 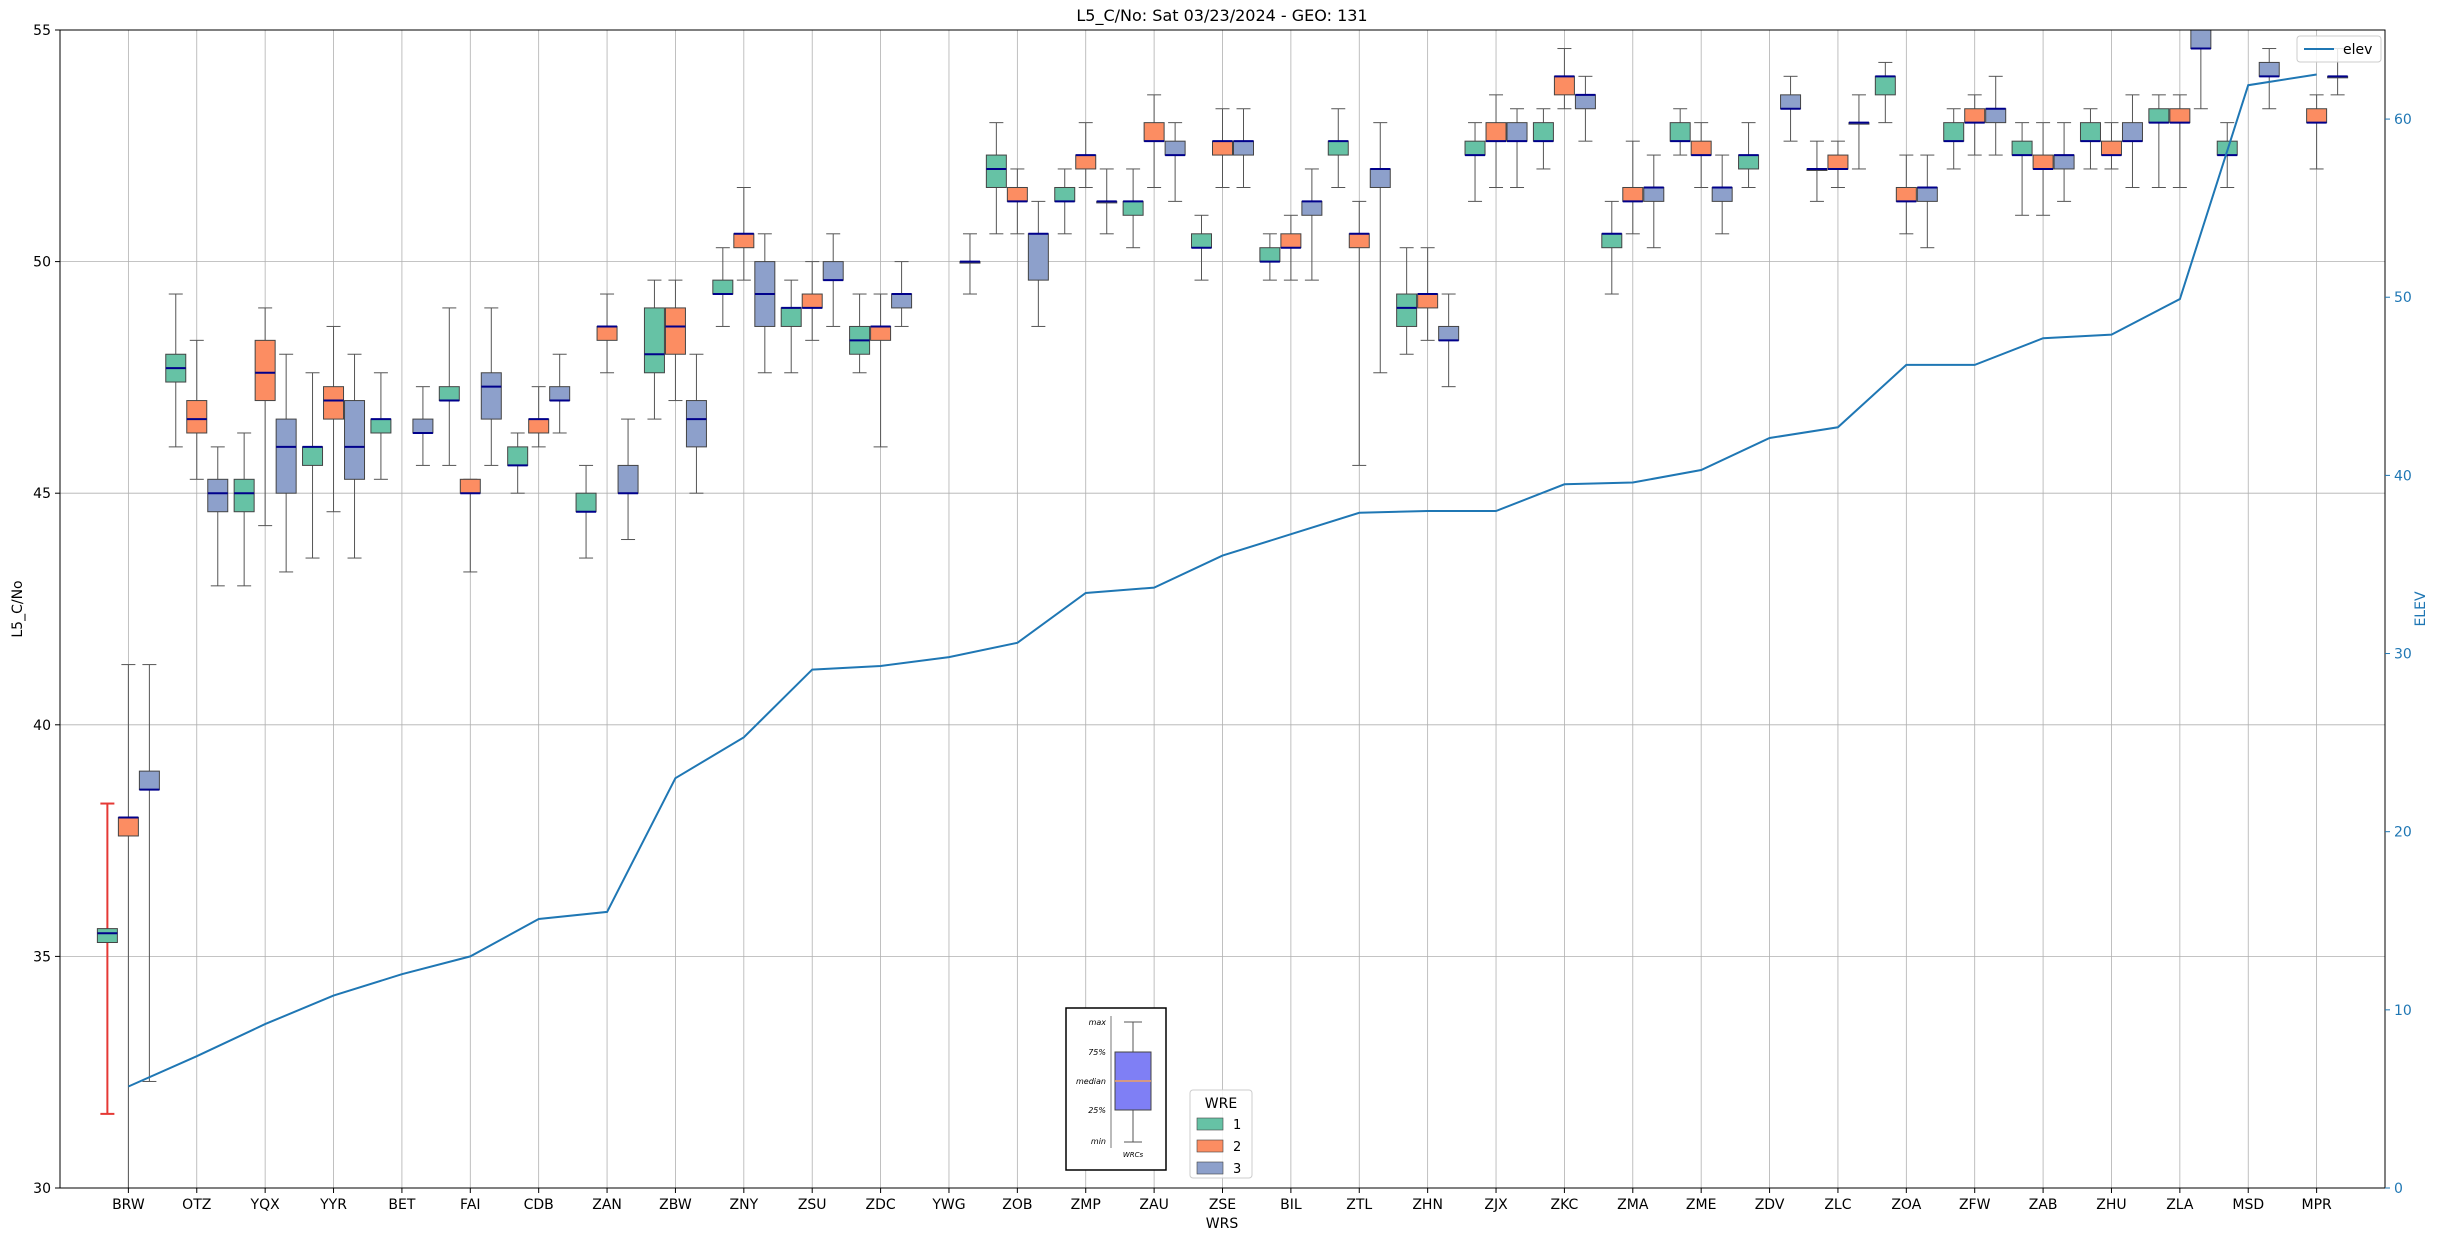 What do you see at coordinates (1221, 1134) in the screenshot?
I see `wre-legend-frame` at bounding box center [1221, 1134].